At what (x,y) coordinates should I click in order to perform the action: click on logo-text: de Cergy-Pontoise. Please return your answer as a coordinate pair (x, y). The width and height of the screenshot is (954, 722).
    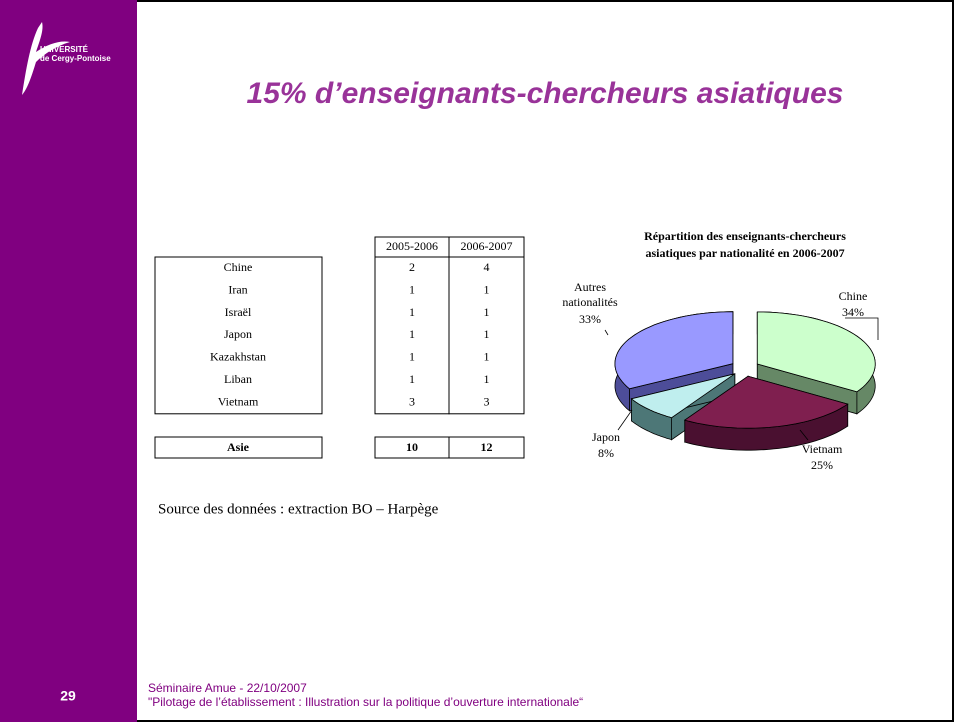
    Looking at the image, I should click on (75, 58).